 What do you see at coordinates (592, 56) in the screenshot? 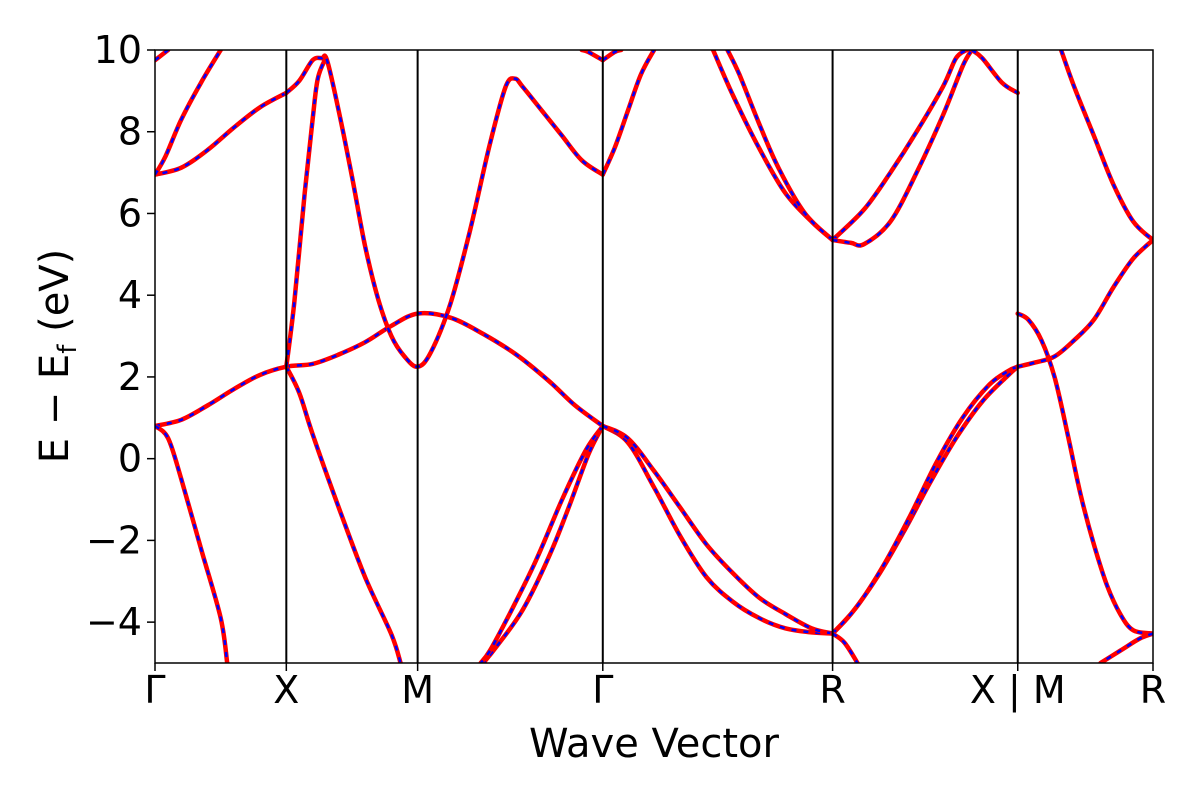
I see `band-9-dashed-line` at bounding box center [592, 56].